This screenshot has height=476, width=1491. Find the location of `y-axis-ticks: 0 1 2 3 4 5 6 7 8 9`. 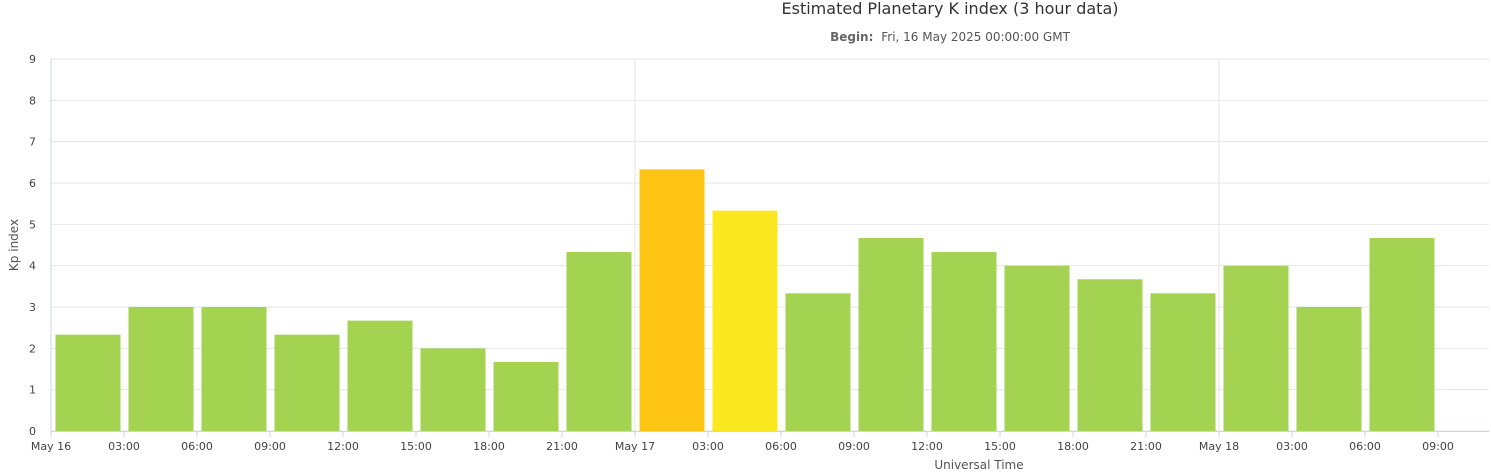

y-axis-ticks: 0 1 2 3 4 5 6 7 8 9 is located at coordinates (32, 245).